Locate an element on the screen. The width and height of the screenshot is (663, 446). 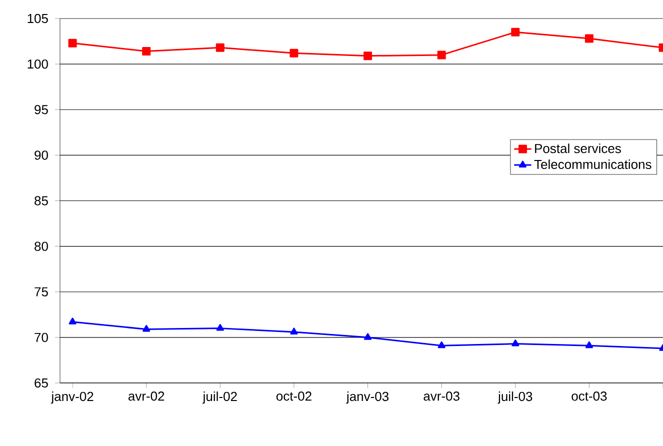
y-tick-label: 90 is located at coordinates (41, 155).